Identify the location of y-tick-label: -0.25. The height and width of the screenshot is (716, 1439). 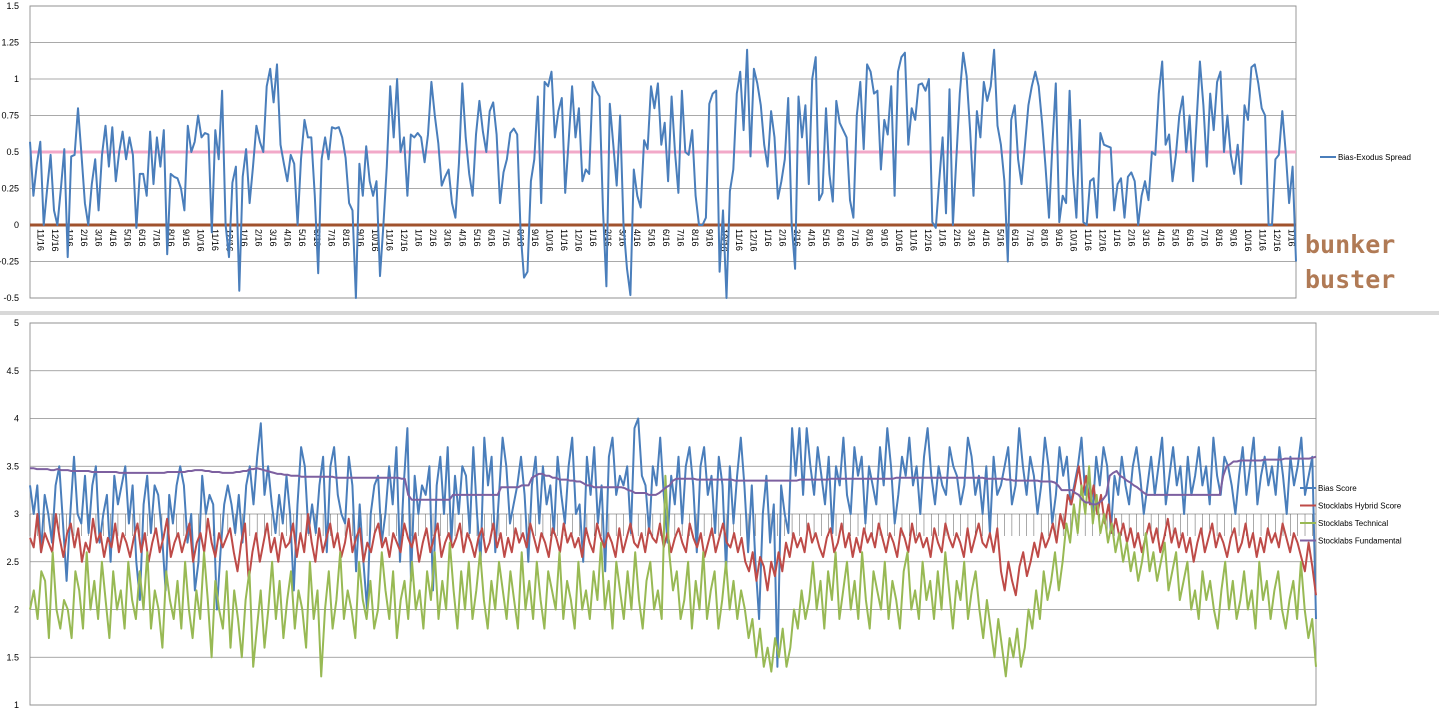
(9, 262).